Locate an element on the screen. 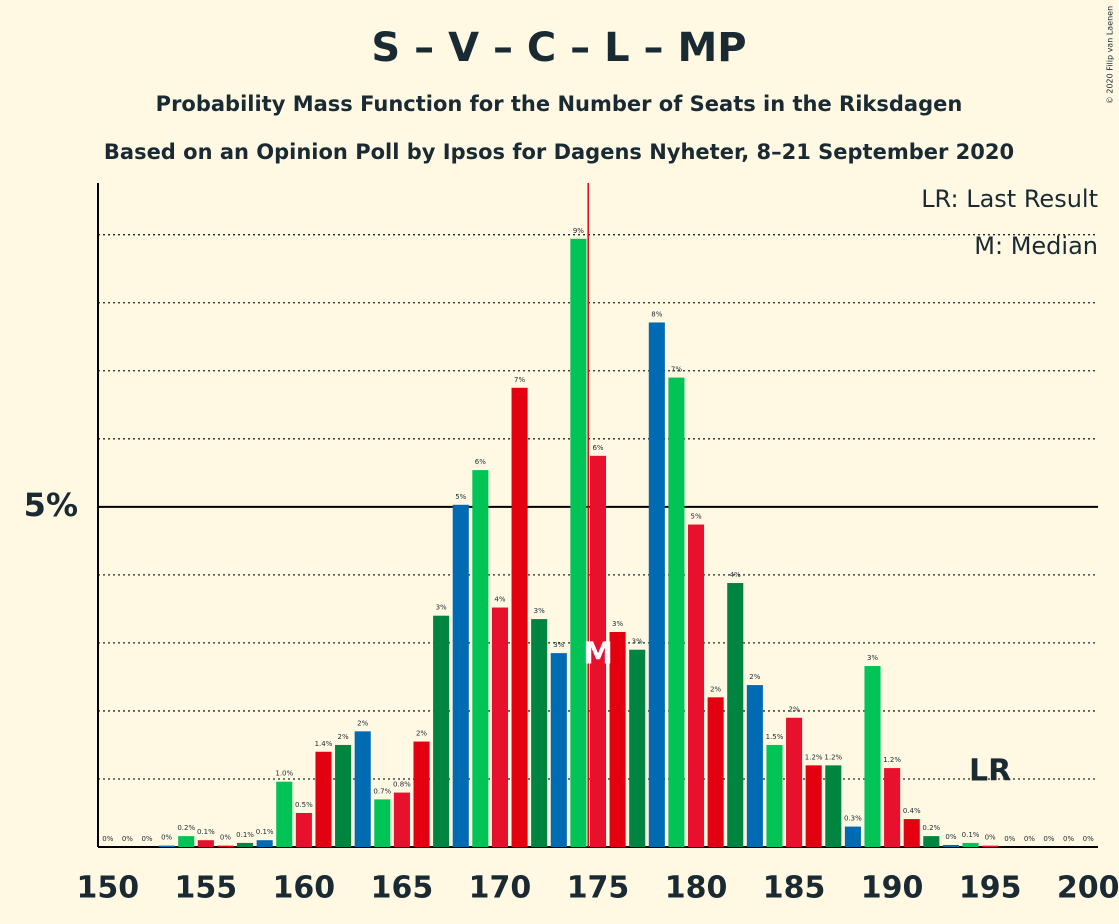 This screenshot has width=1119, height=924. value-label: 0.4% is located at coordinates (912, 811).